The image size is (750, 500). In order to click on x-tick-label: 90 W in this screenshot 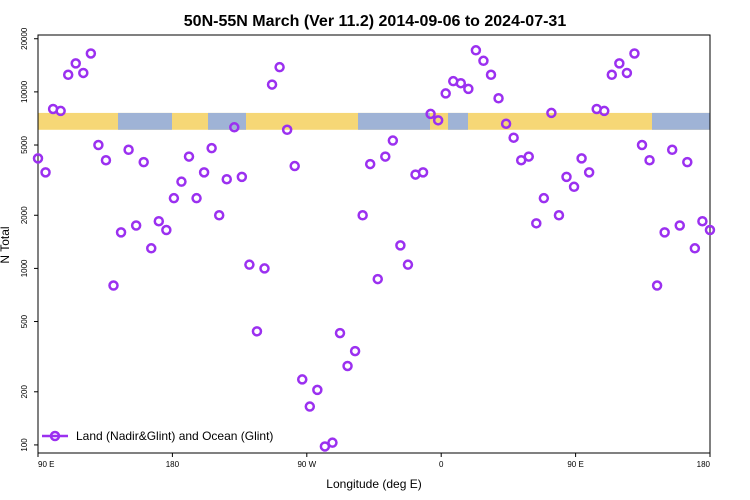, I will do `click(306, 464)`.